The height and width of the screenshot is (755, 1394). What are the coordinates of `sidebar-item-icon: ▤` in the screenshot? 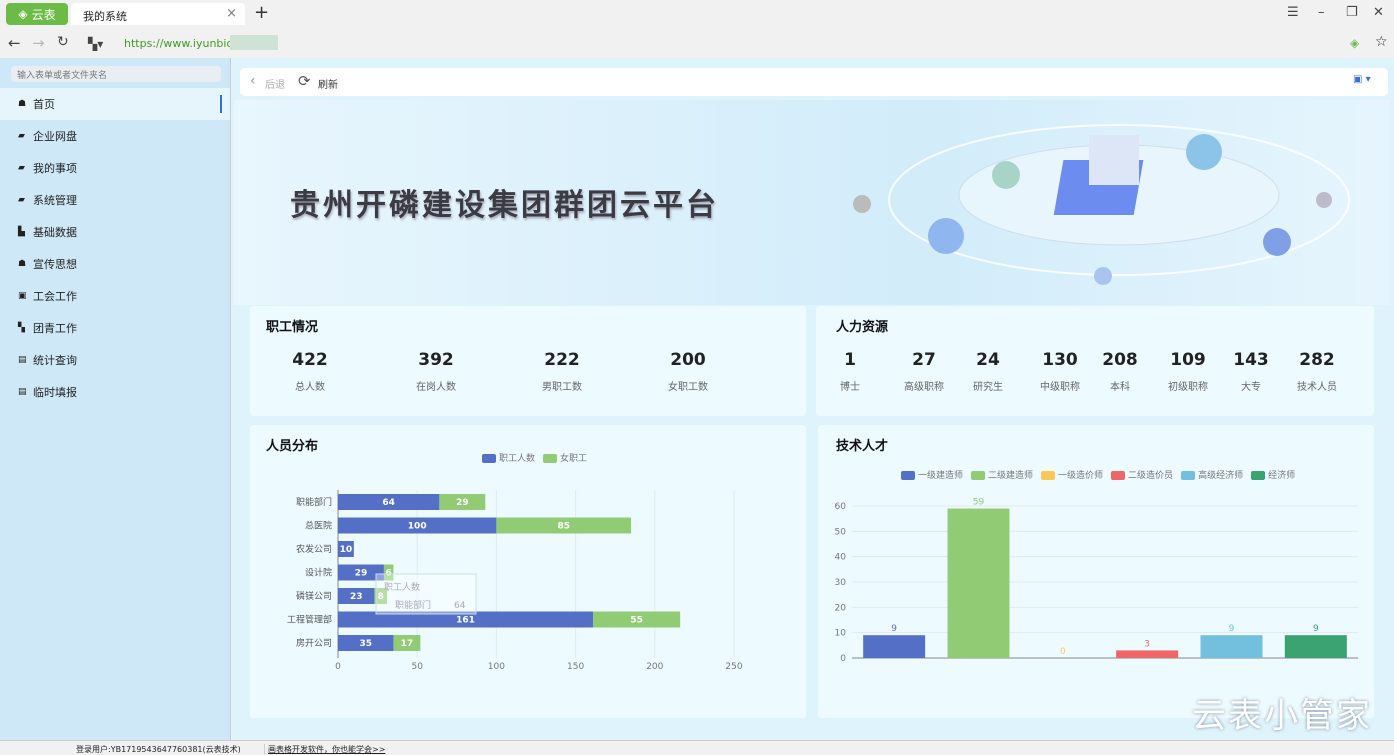 It's located at (22, 392).